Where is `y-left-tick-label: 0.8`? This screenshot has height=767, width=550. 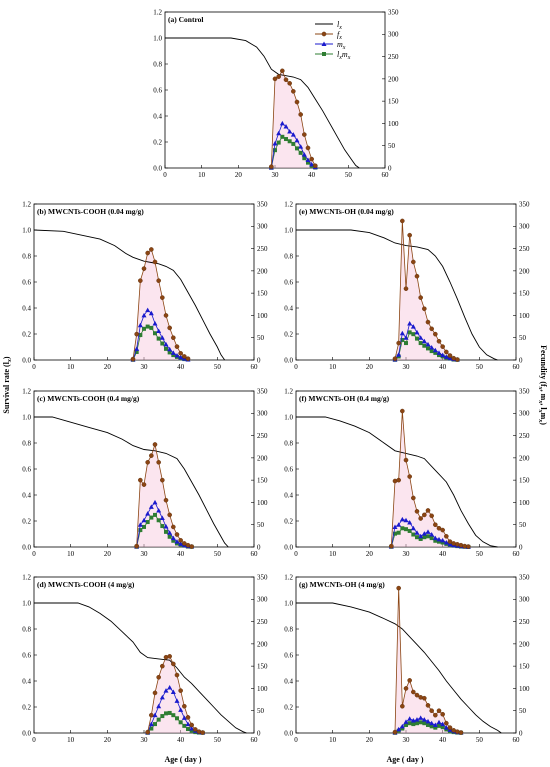 y-left-tick-label: 0.8 is located at coordinates (288, 256).